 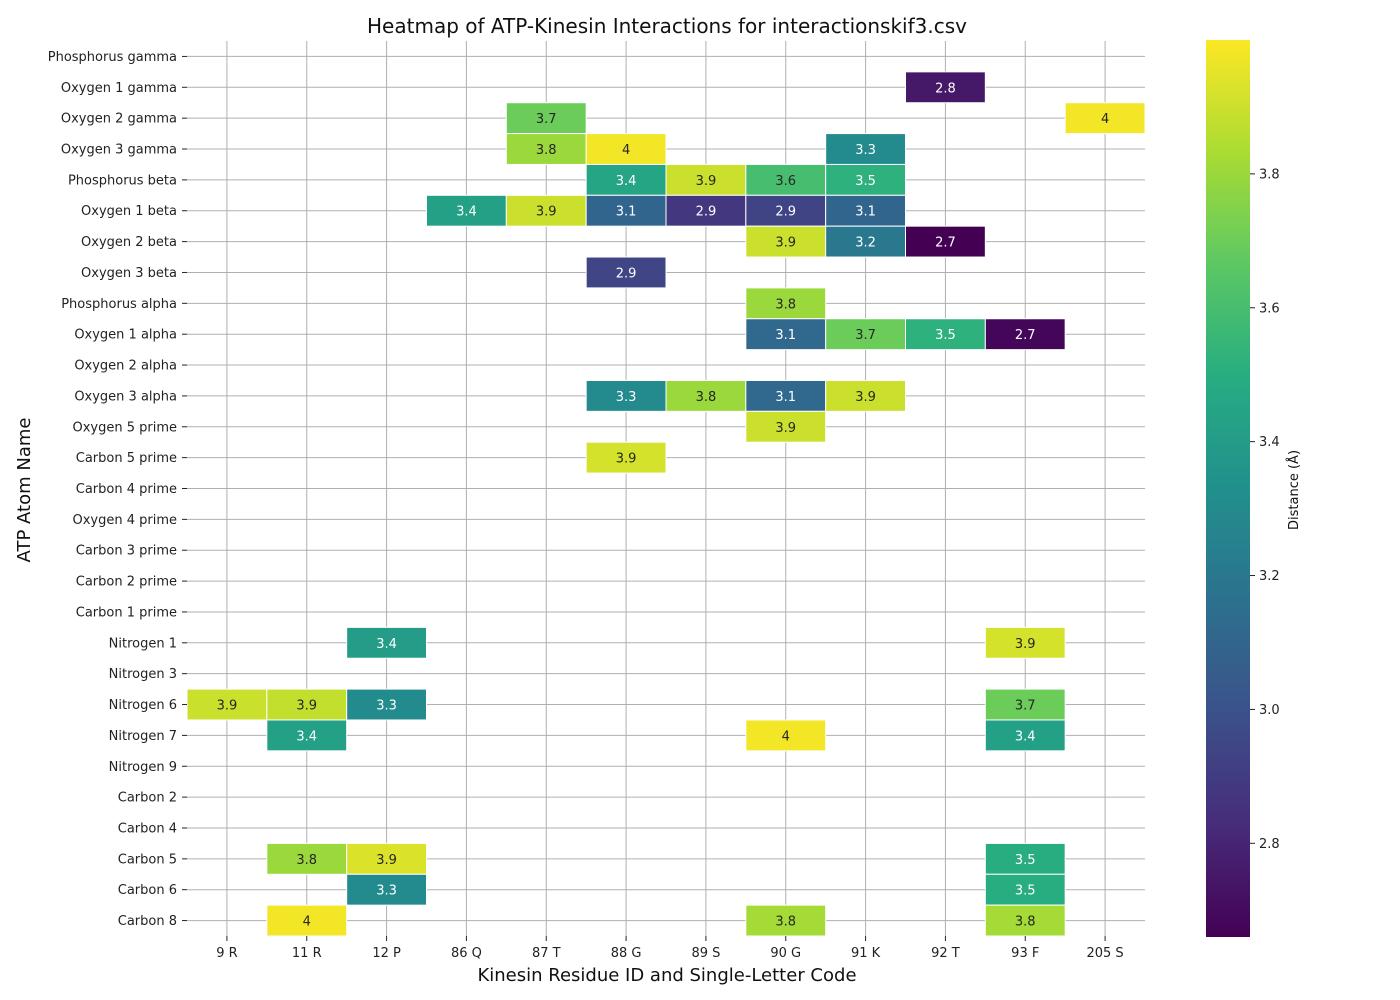 I want to click on y-tick-label: Phosphorus alpha, so click(x=119, y=304).